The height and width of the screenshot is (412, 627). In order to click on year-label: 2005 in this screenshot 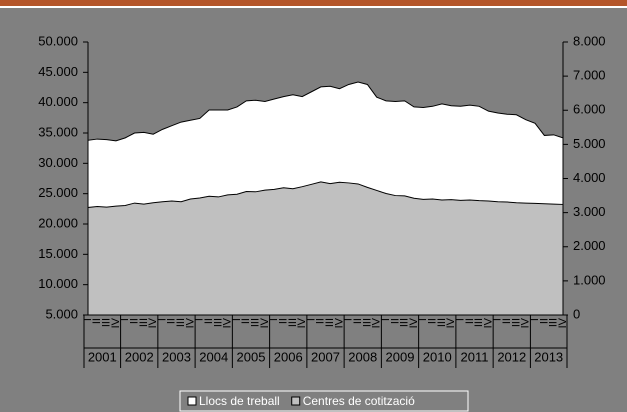, I will do `click(251, 356)`.